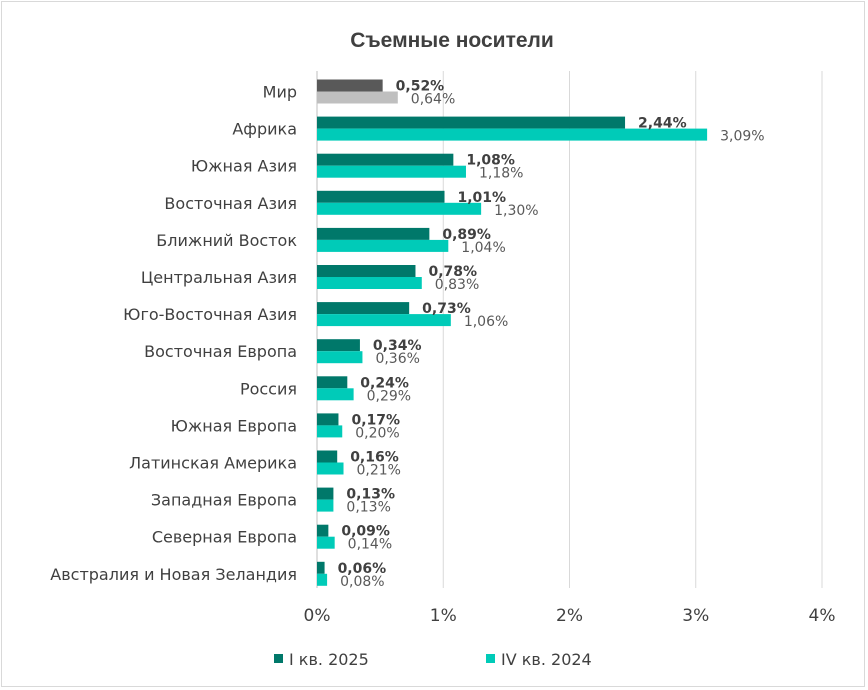 This screenshot has height=690, width=868. I want to click on x-tick-label: 1%, so click(443, 616).